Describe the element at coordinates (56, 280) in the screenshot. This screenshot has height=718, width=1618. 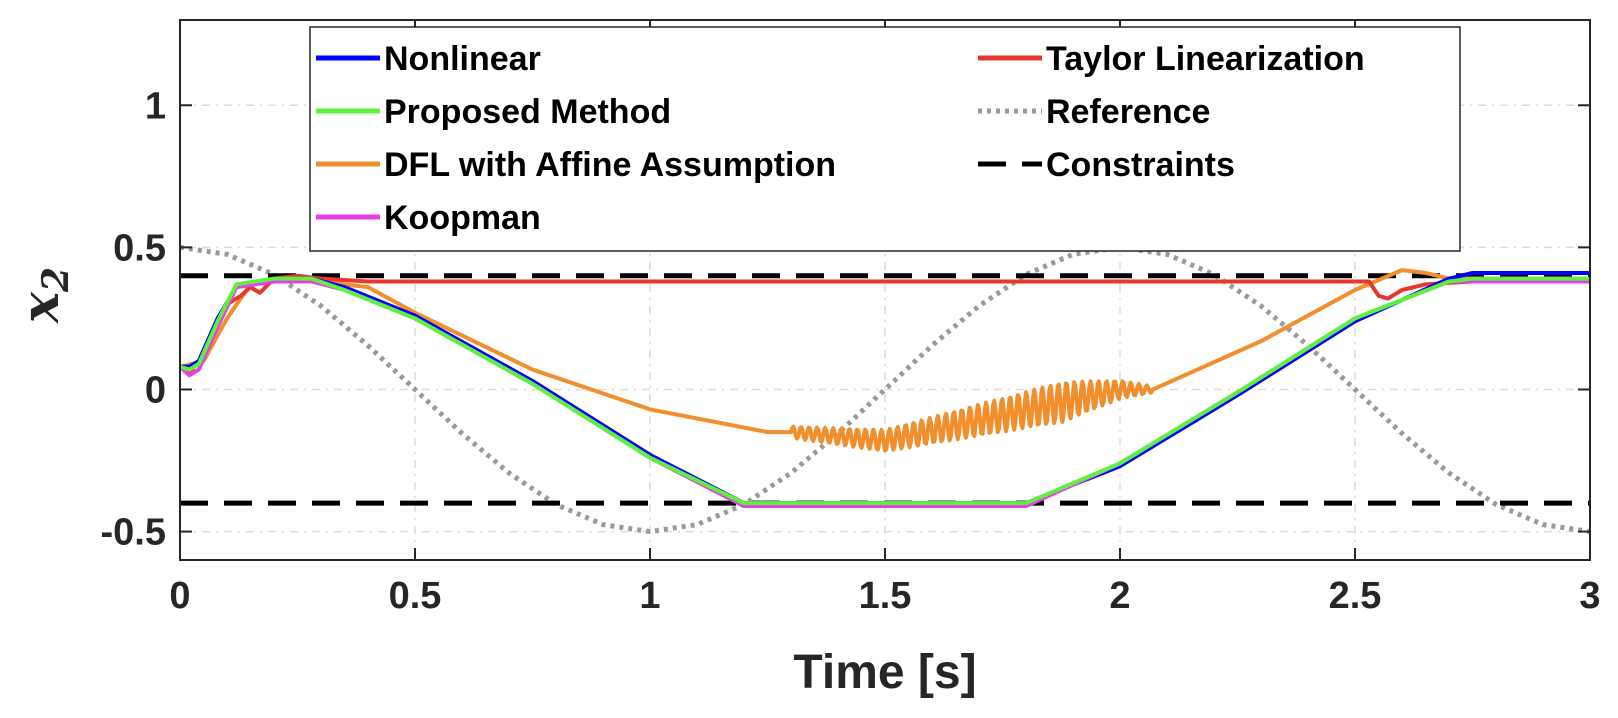
I see `y-axis-title-subscript: 2` at that location.